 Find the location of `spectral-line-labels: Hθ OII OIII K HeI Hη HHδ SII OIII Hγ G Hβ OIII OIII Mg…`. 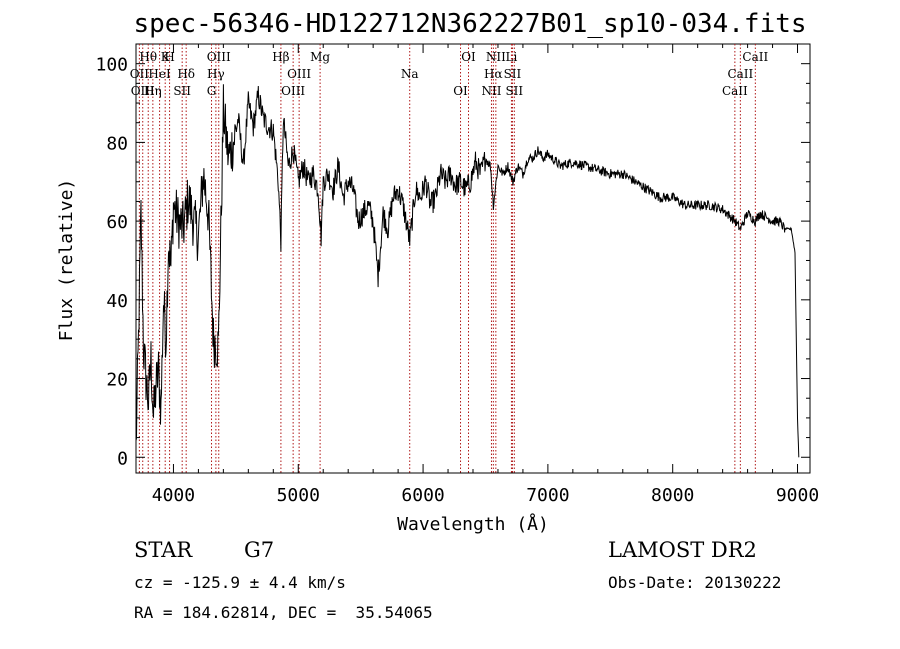

spectral-line-labels: Hθ OII OIII K HeI Hη HHδ SII OIII Hγ G Hβ OIII OIII Mg… is located at coordinates (449, 74).